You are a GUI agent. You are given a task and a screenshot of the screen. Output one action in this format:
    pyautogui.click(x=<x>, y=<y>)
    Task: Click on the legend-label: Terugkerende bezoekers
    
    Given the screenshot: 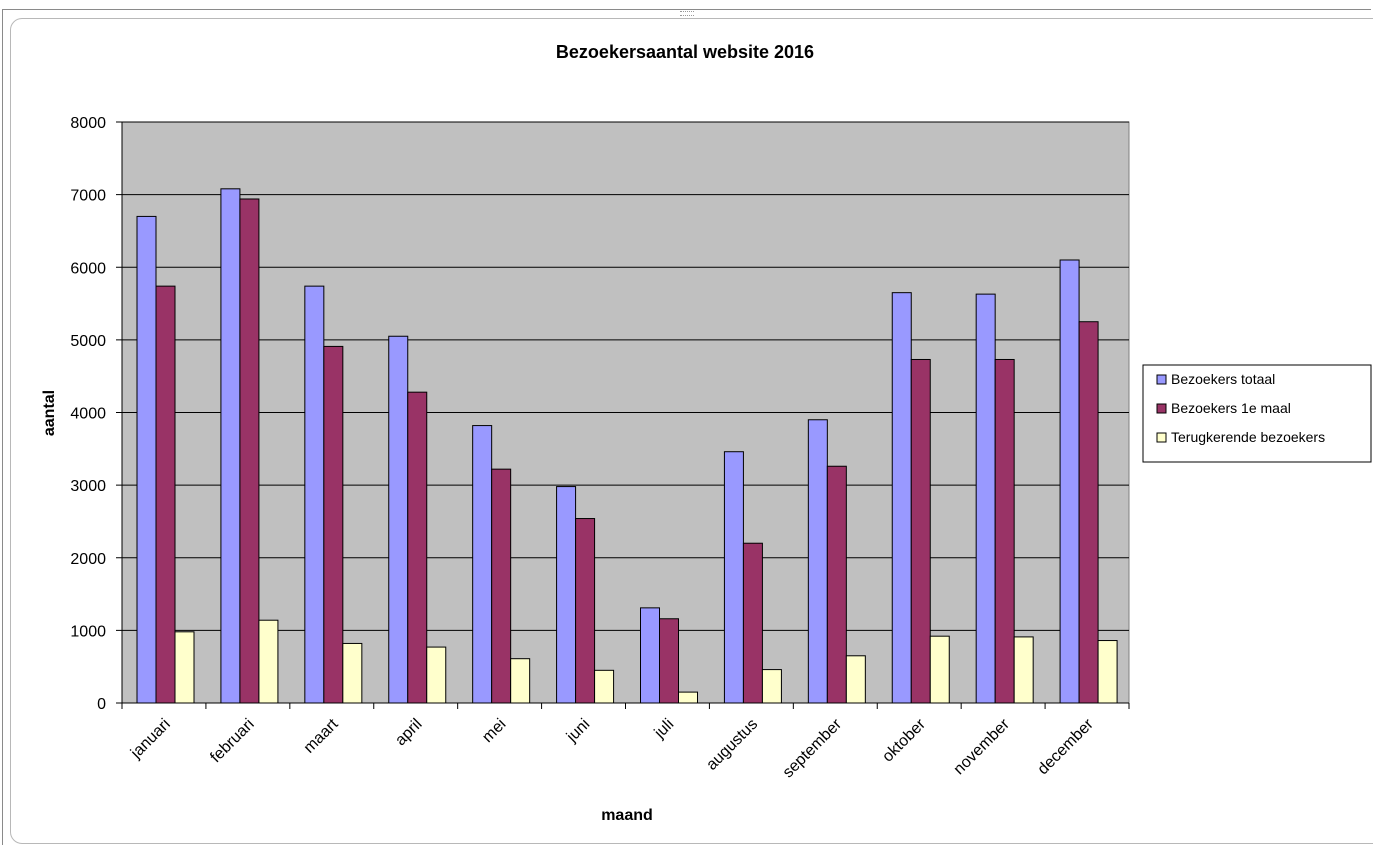 What is the action you would take?
    pyautogui.click(x=1248, y=437)
    